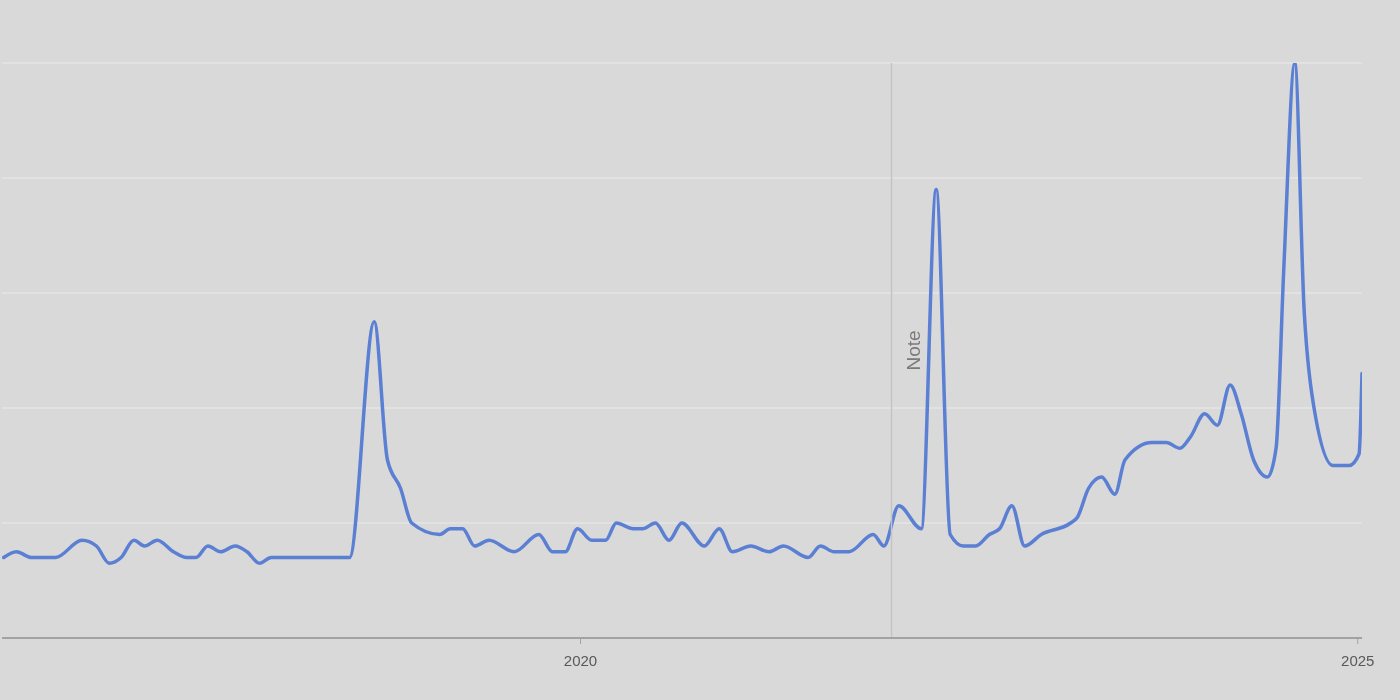  What do you see at coordinates (580, 660) in the screenshot?
I see `x-tick-label: 2020` at bounding box center [580, 660].